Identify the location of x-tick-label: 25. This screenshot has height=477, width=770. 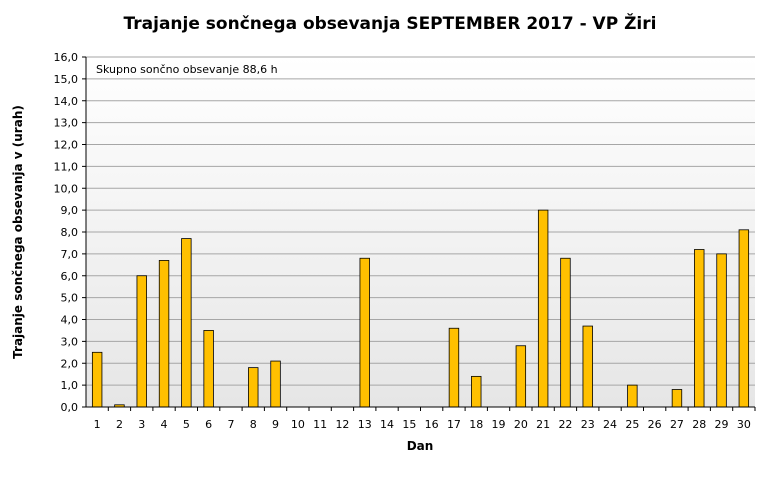
(632, 424).